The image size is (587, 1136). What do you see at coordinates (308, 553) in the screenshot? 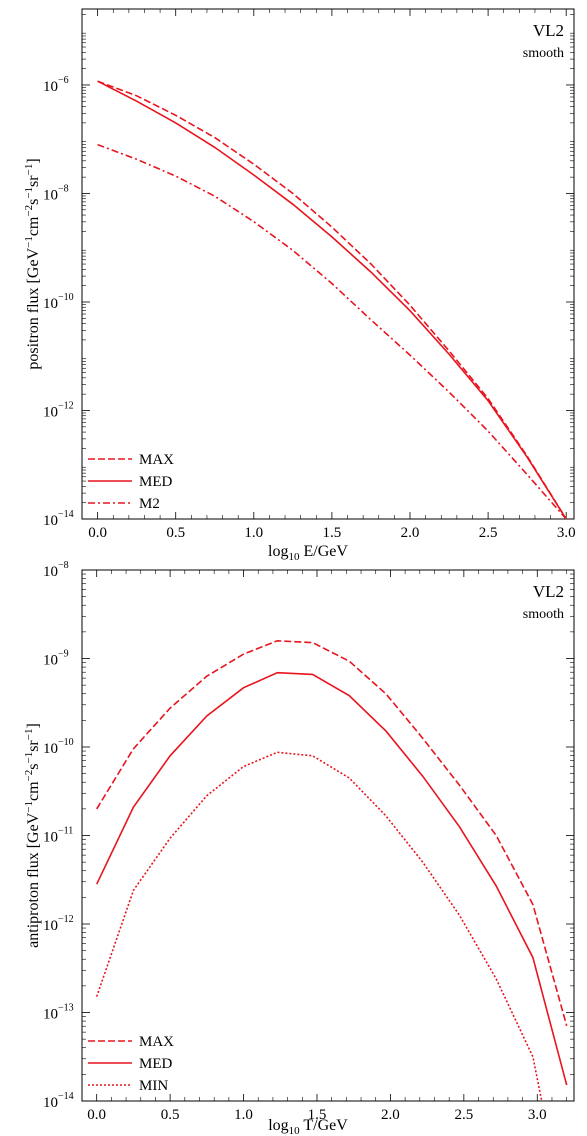
I see `x-axis-label: log10 E/GeV` at bounding box center [308, 553].